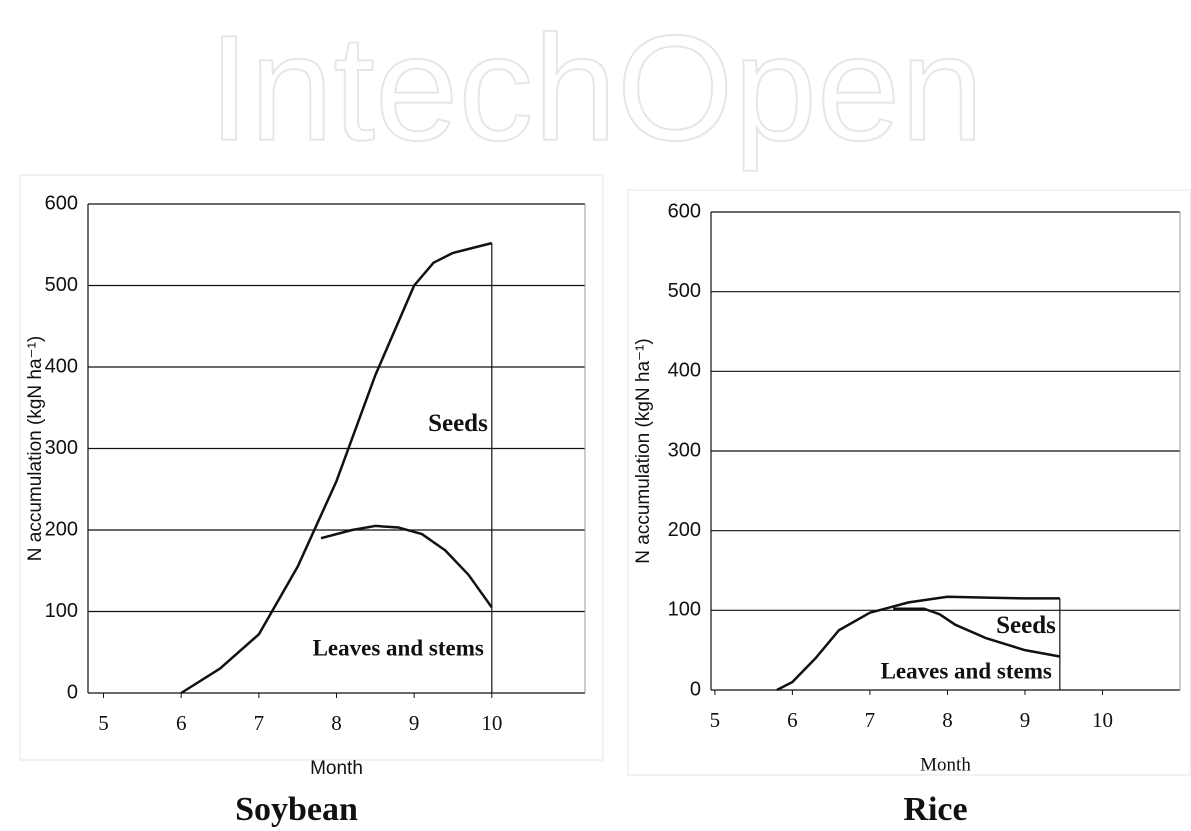 This screenshot has width=1191, height=831. Describe the element at coordinates (296, 809) in the screenshot. I see `chart-title: Soybean` at that location.